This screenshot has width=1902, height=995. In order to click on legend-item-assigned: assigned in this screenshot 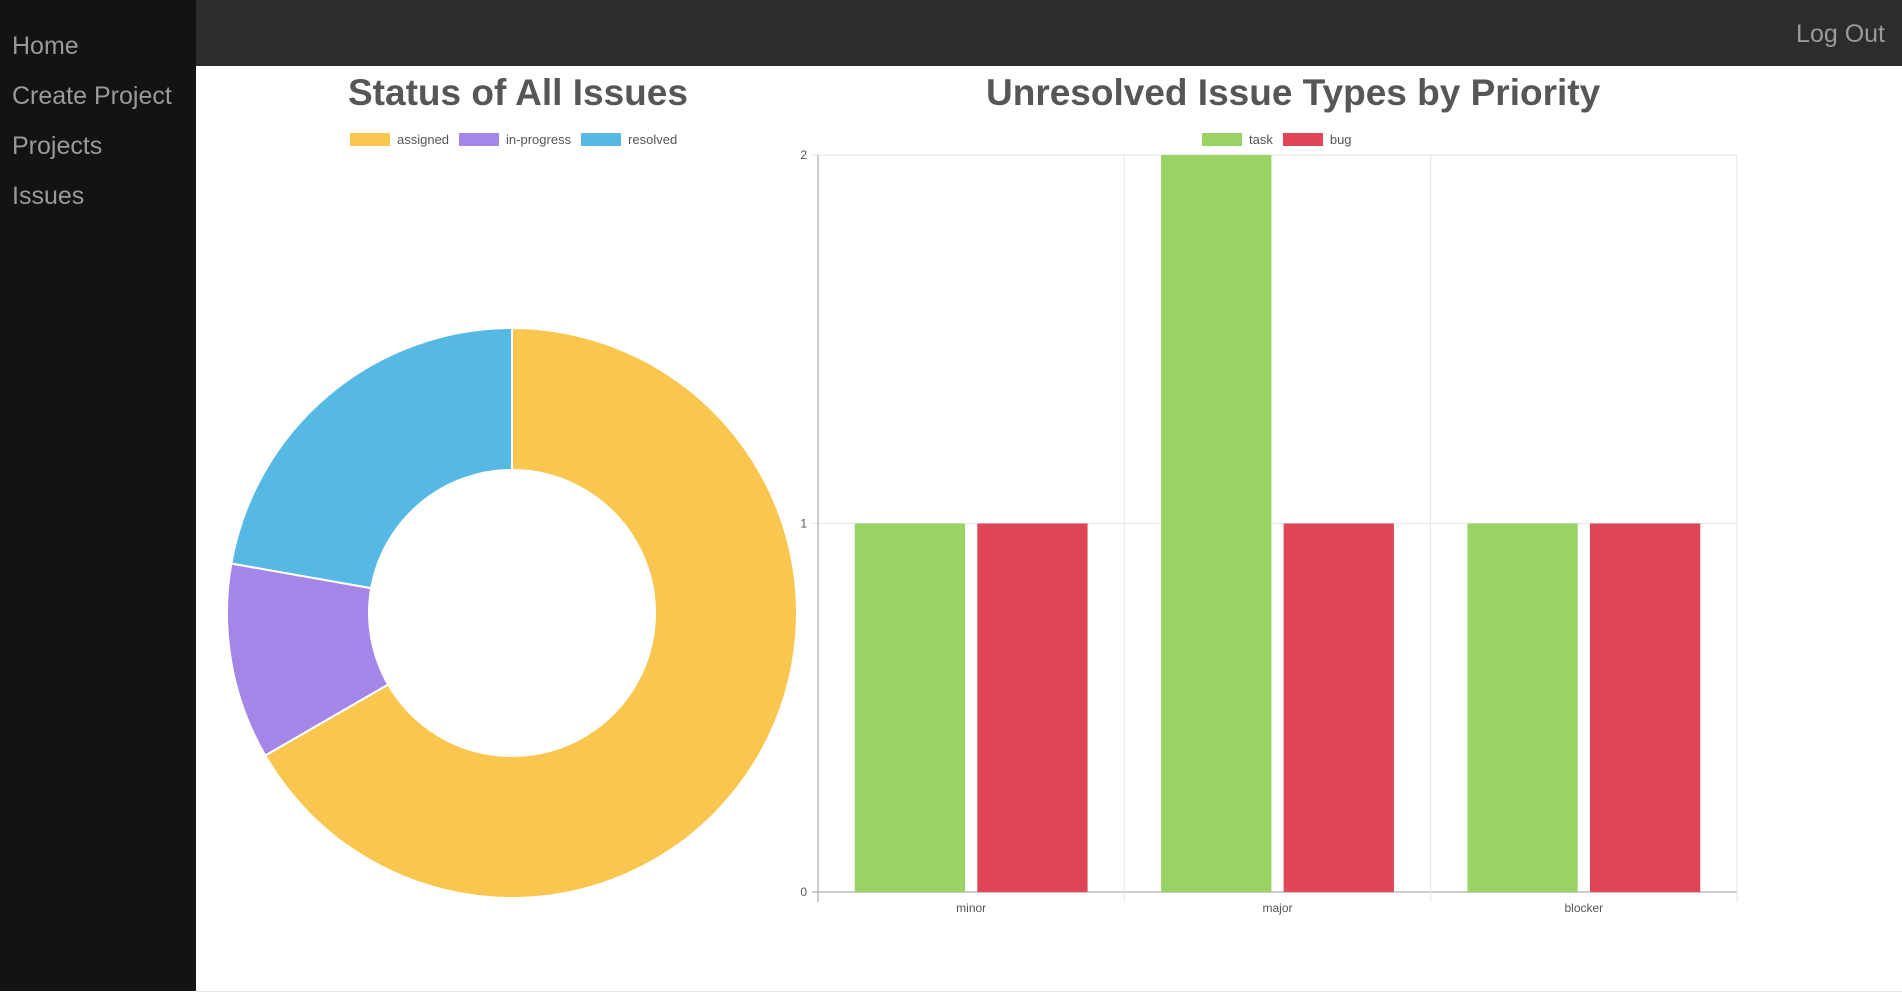, I will do `click(399, 139)`.